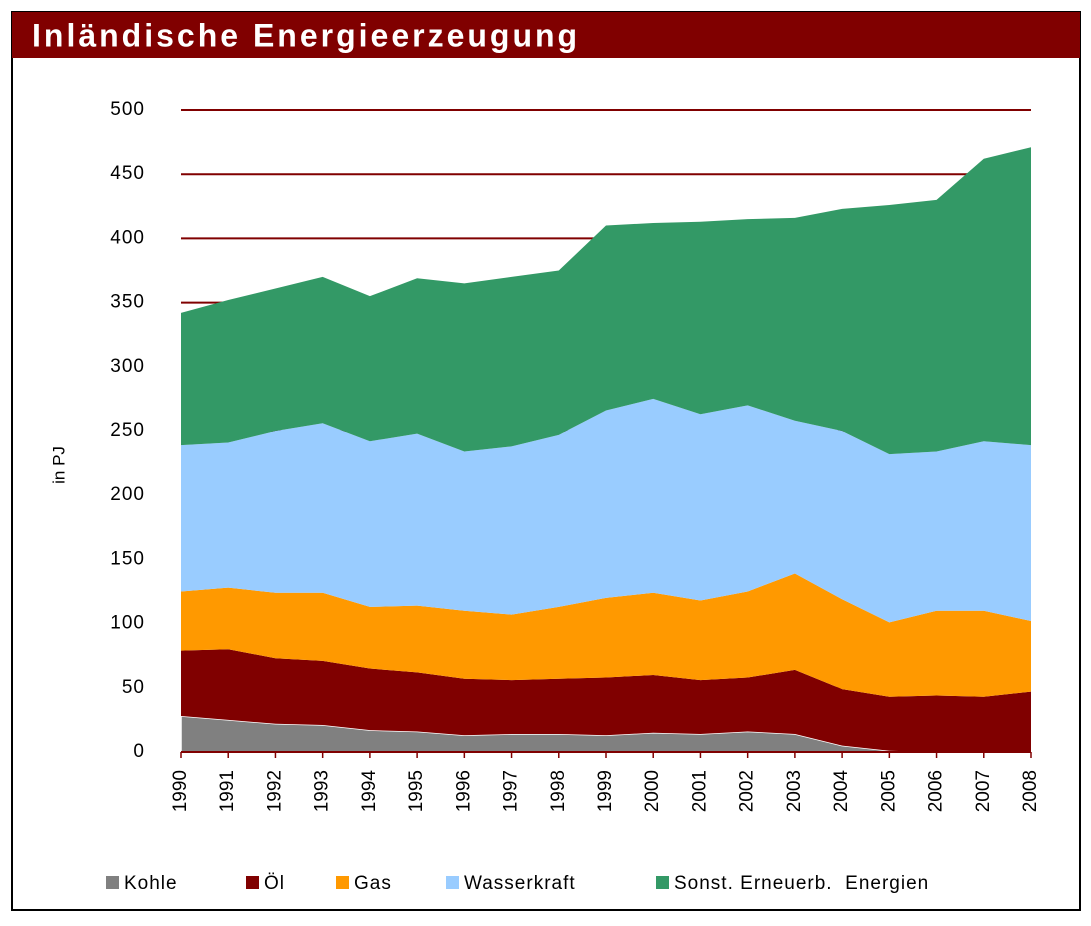 The image size is (1091, 926). What do you see at coordinates (274, 791) in the screenshot?
I see `x-tick-label: 1992` at bounding box center [274, 791].